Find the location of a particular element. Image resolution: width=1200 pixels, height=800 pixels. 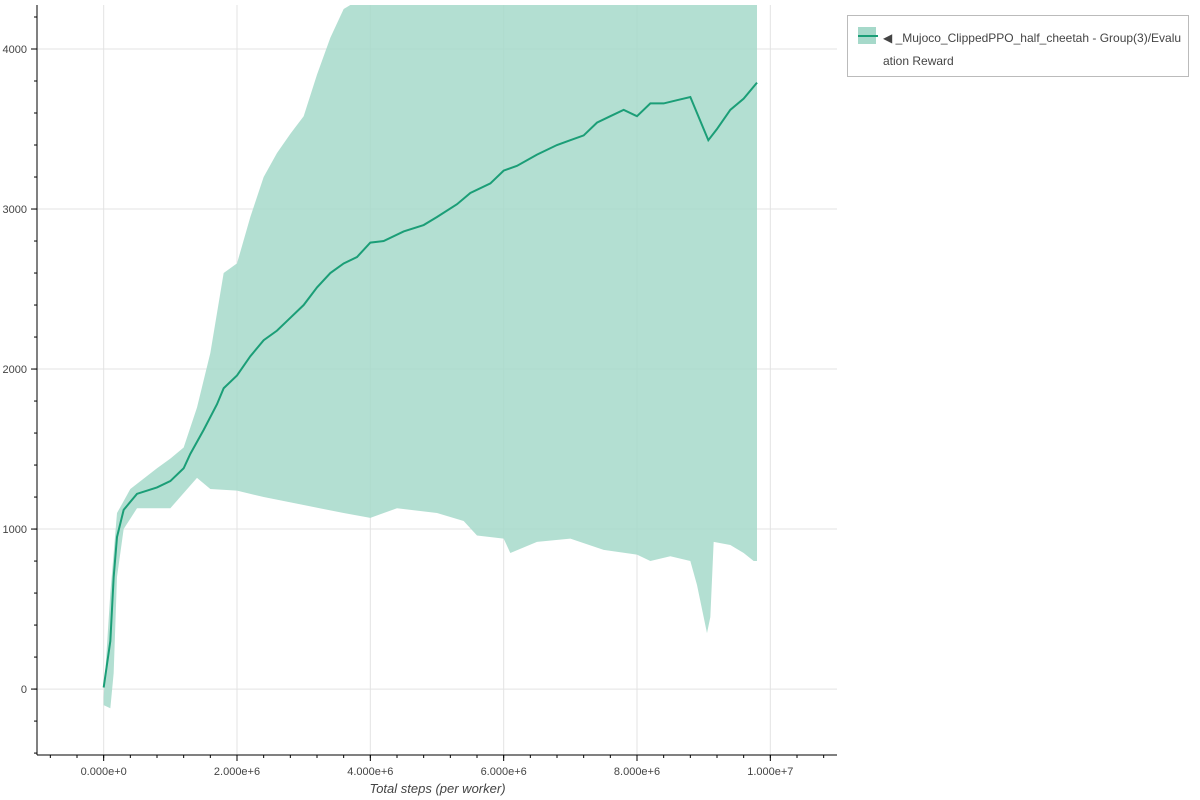

y-tick-label: 0 is located at coordinates (24, 690).